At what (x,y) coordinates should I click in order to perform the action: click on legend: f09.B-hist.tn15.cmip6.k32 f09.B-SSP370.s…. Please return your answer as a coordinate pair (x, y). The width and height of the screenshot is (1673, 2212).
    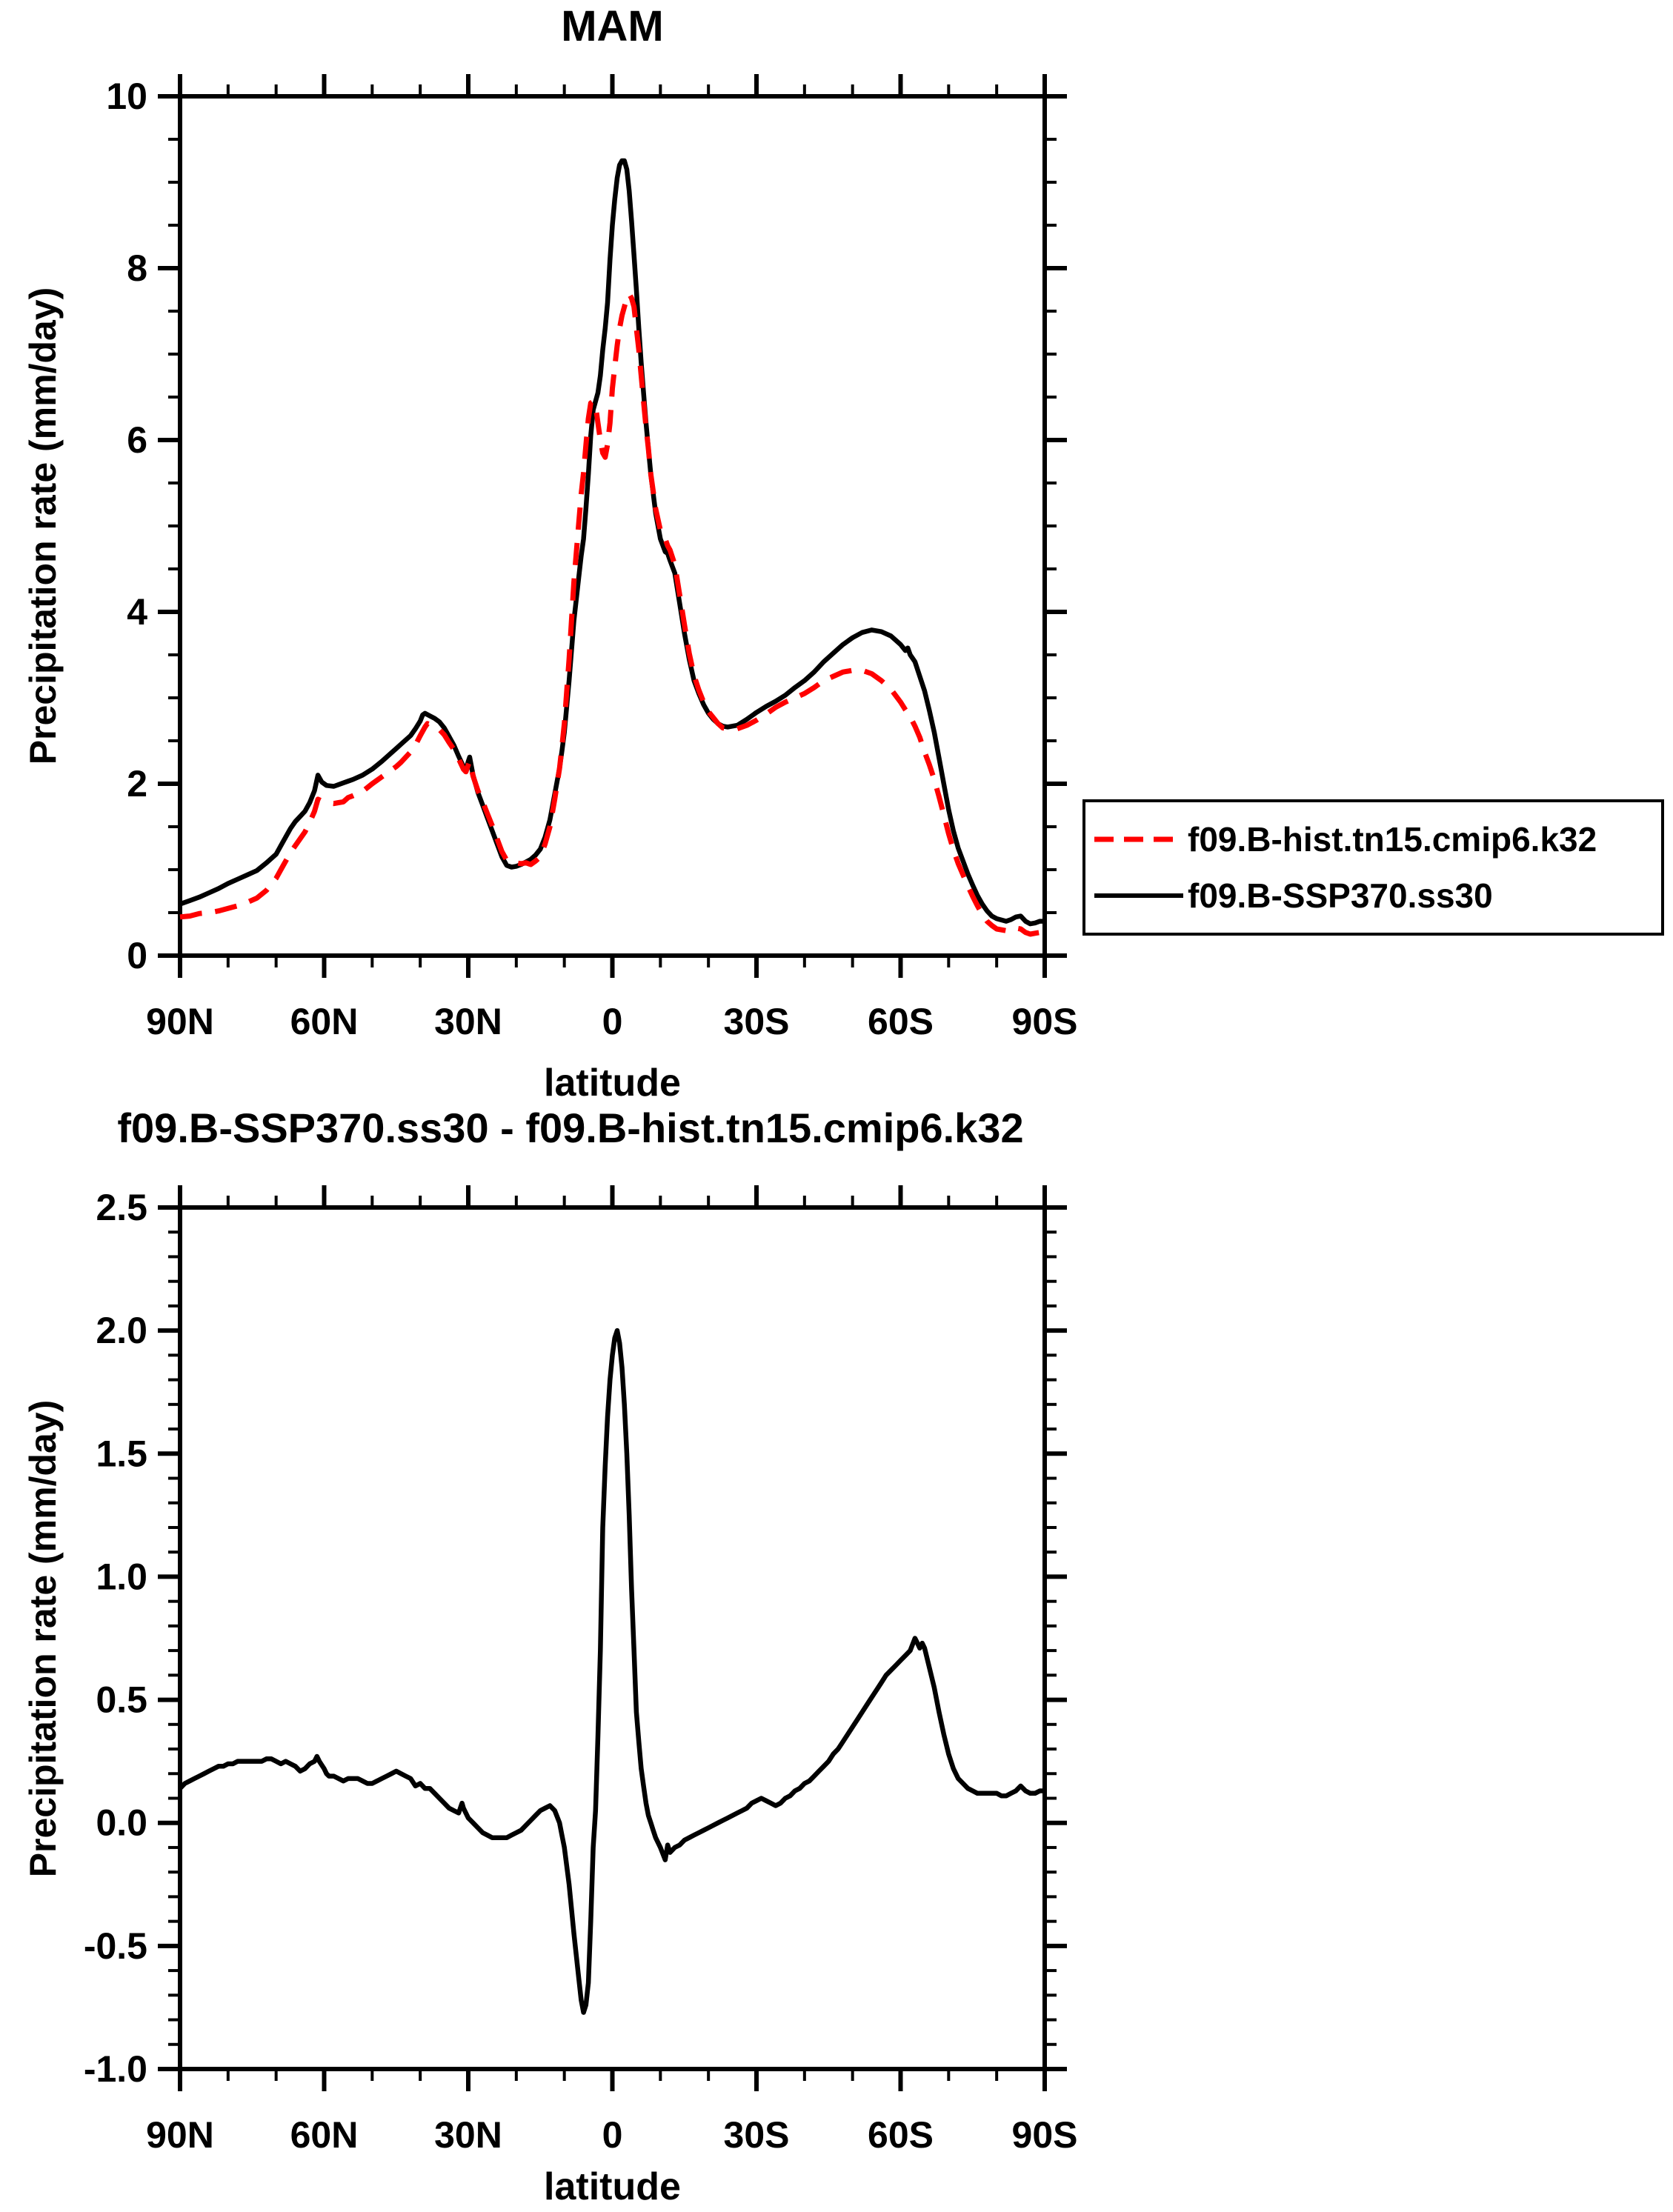
    Looking at the image, I should click on (1373, 867).